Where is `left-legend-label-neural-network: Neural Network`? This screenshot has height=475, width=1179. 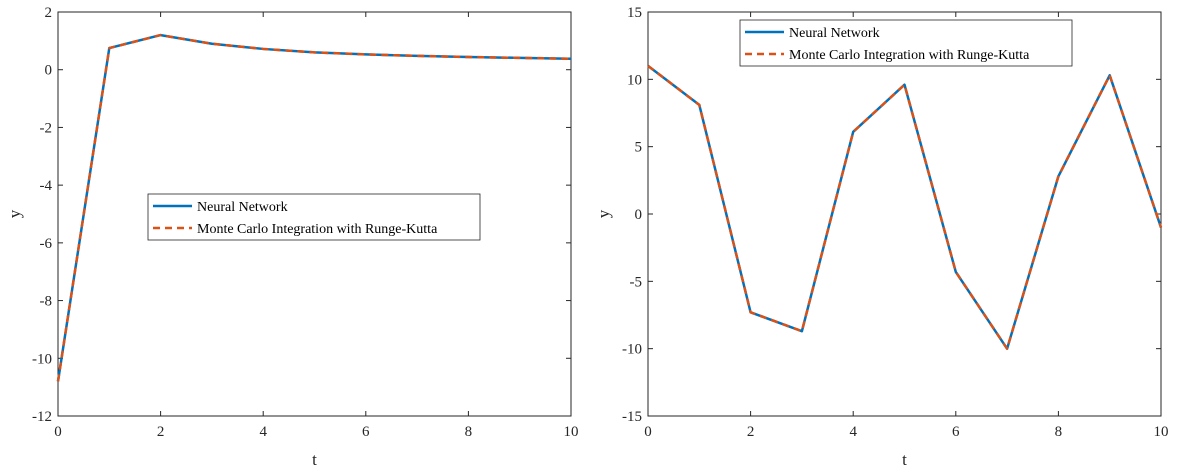
left-legend-label-neural-network: Neural Network is located at coordinates (242, 207).